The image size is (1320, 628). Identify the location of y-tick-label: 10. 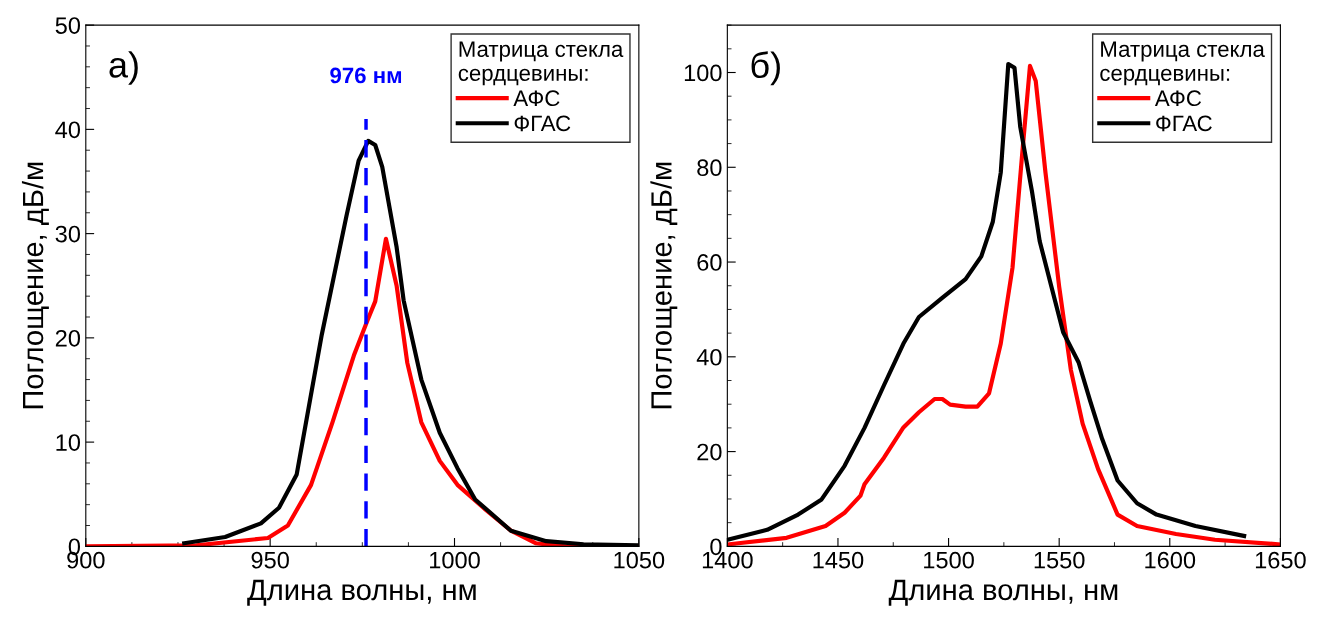
(68, 442).